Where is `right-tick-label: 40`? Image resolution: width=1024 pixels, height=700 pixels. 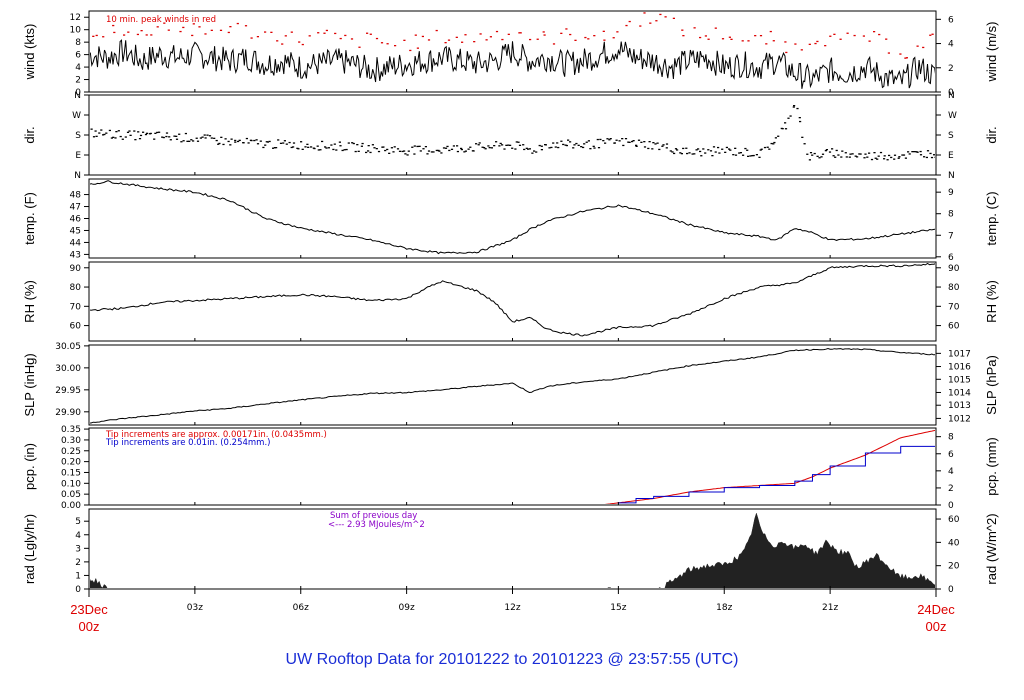
right-tick-label: 40 is located at coordinates (954, 543).